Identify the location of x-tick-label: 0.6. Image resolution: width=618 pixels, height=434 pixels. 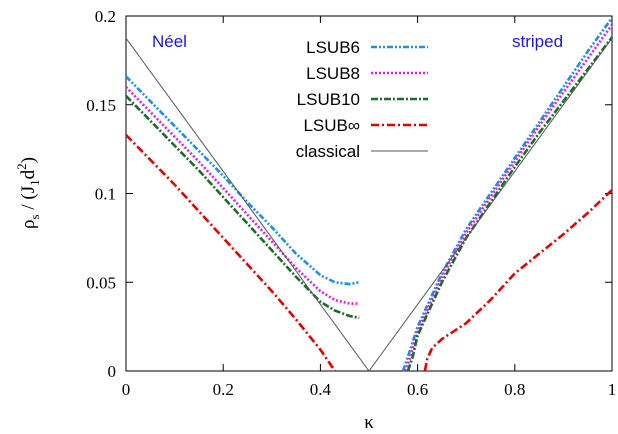
(417, 389).